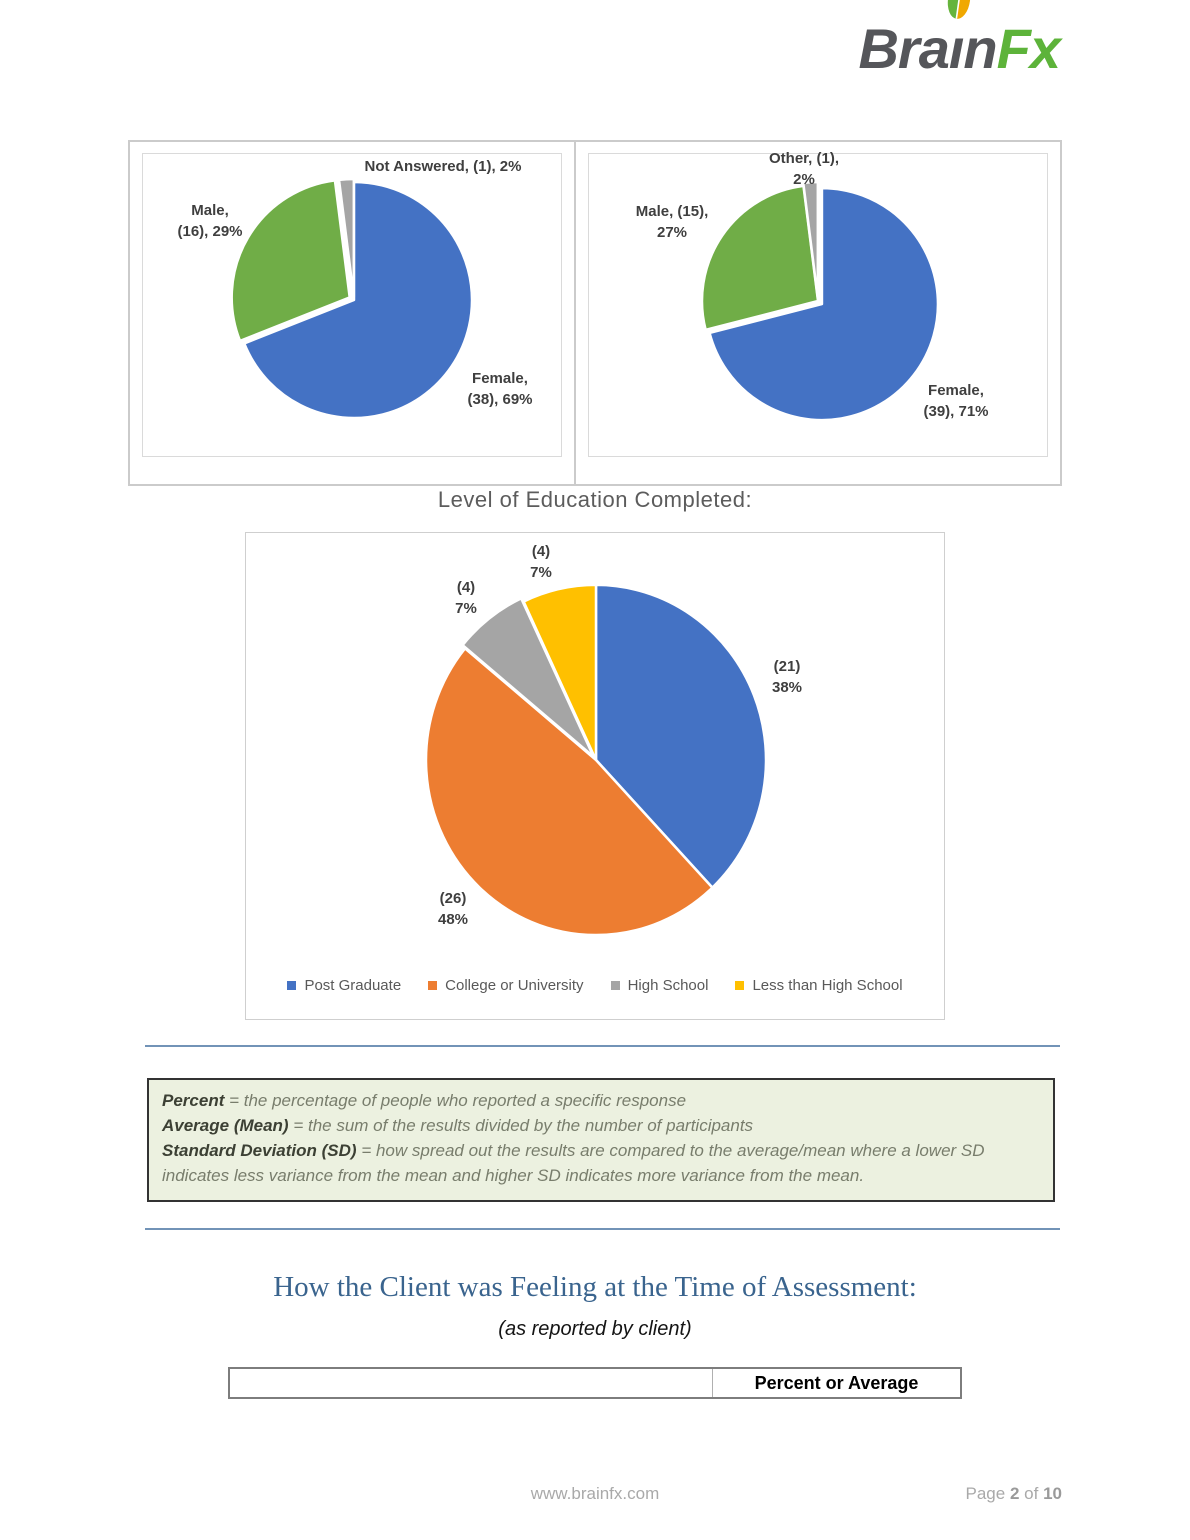  I want to click on logo-i: ı, so click(959, 40).